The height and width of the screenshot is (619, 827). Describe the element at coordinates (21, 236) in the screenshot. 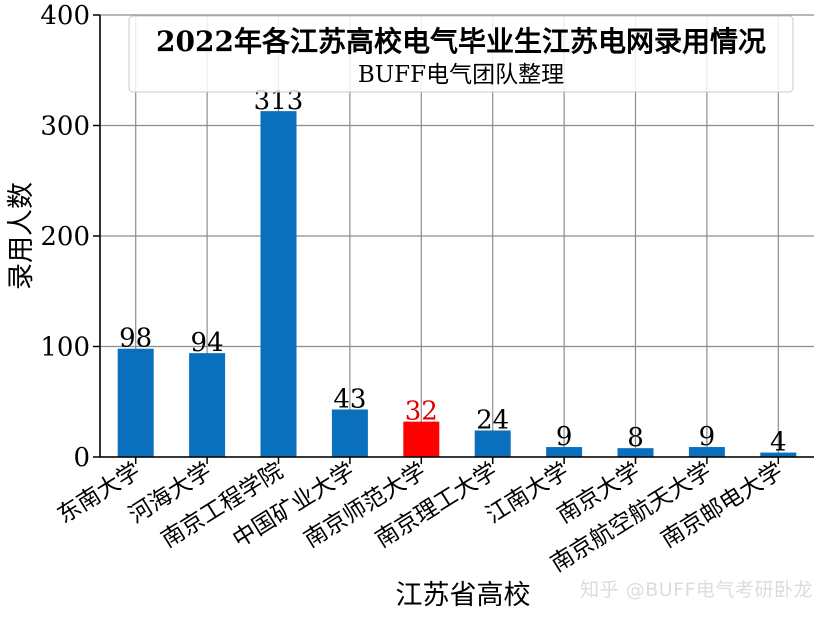

I see `y-axis-label: 录用人数` at that location.